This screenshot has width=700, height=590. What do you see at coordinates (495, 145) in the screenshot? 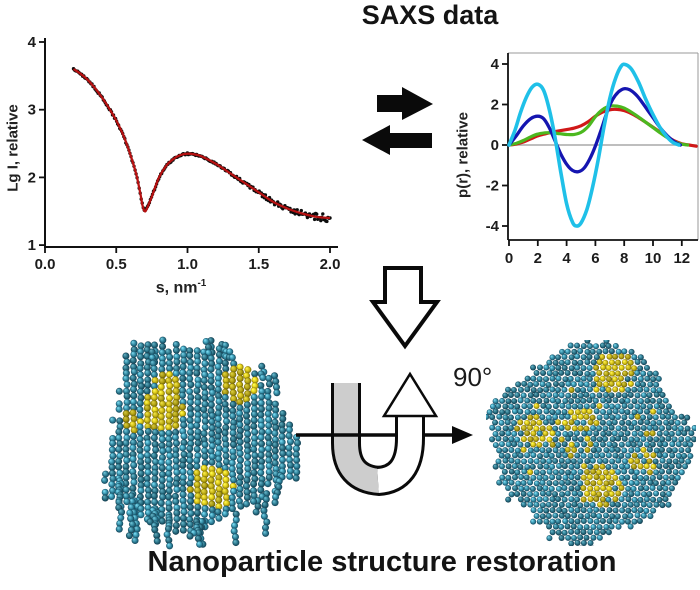
I see `y-tick-label: 0` at bounding box center [495, 145].